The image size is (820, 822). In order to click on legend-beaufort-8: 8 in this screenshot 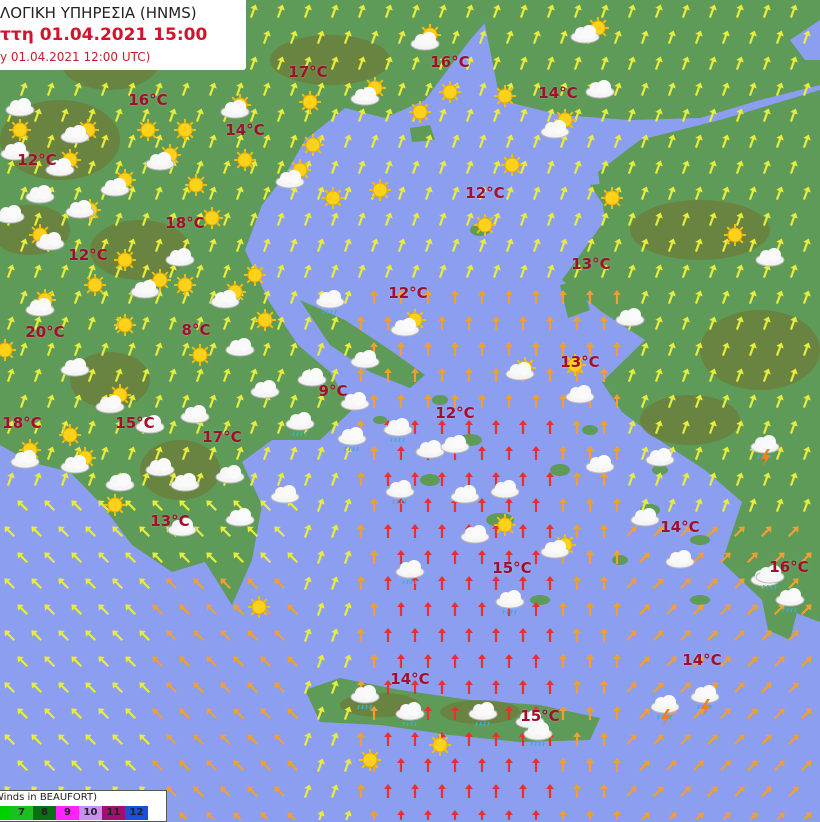, I will do `click(44, 813)`.